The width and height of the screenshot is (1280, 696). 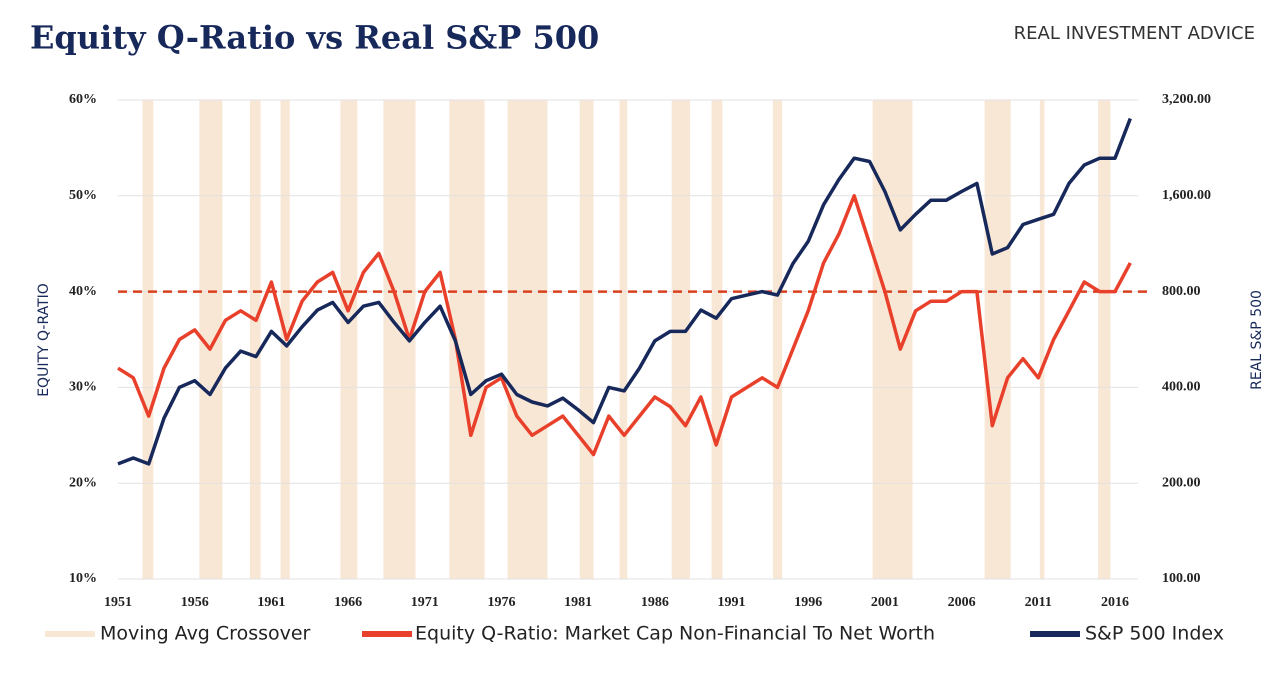 I want to click on y-tick-label: 40%, so click(x=83, y=291).